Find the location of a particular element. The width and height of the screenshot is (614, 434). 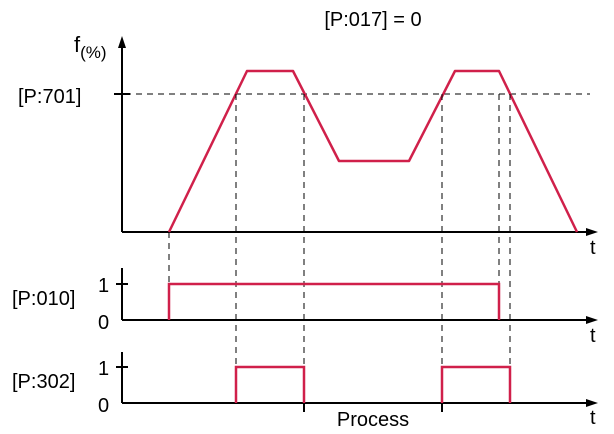

p010-x-arrow-icon is located at coordinates (592, 320).